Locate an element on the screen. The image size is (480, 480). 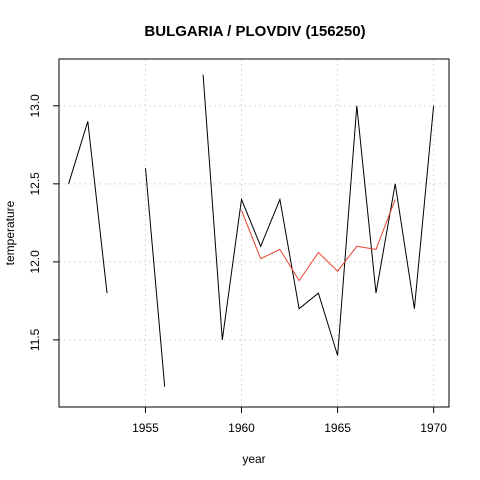
x-axis-label: year is located at coordinates (253, 459).